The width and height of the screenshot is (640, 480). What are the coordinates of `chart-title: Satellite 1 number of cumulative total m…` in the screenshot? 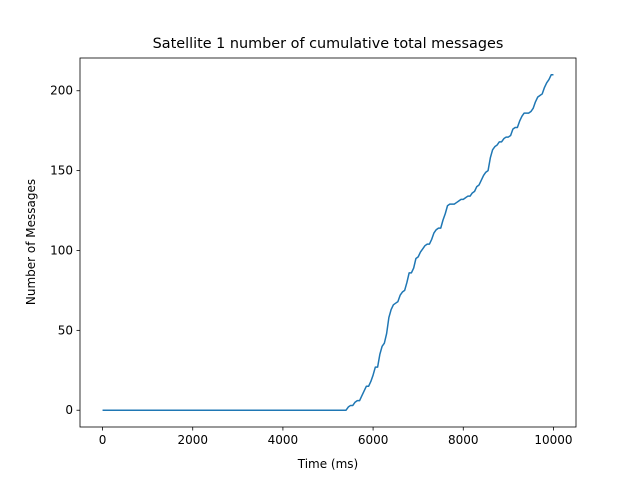 It's located at (328, 44).